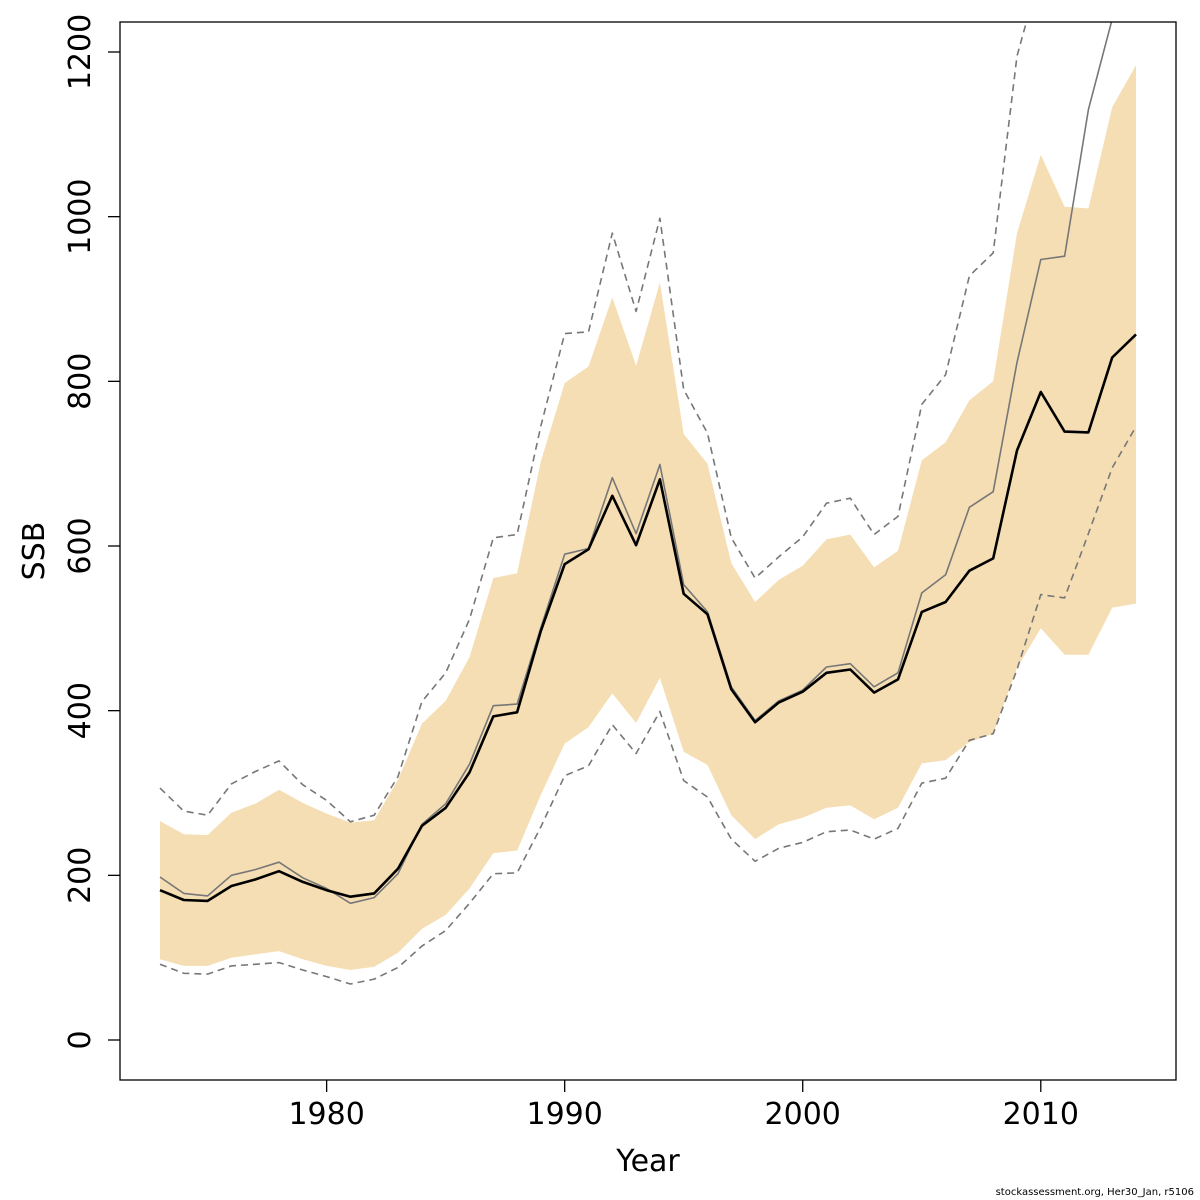 This screenshot has width=1200, height=1200. Describe the element at coordinates (80, 875) in the screenshot. I see `y-tick-label-200: 200` at that location.